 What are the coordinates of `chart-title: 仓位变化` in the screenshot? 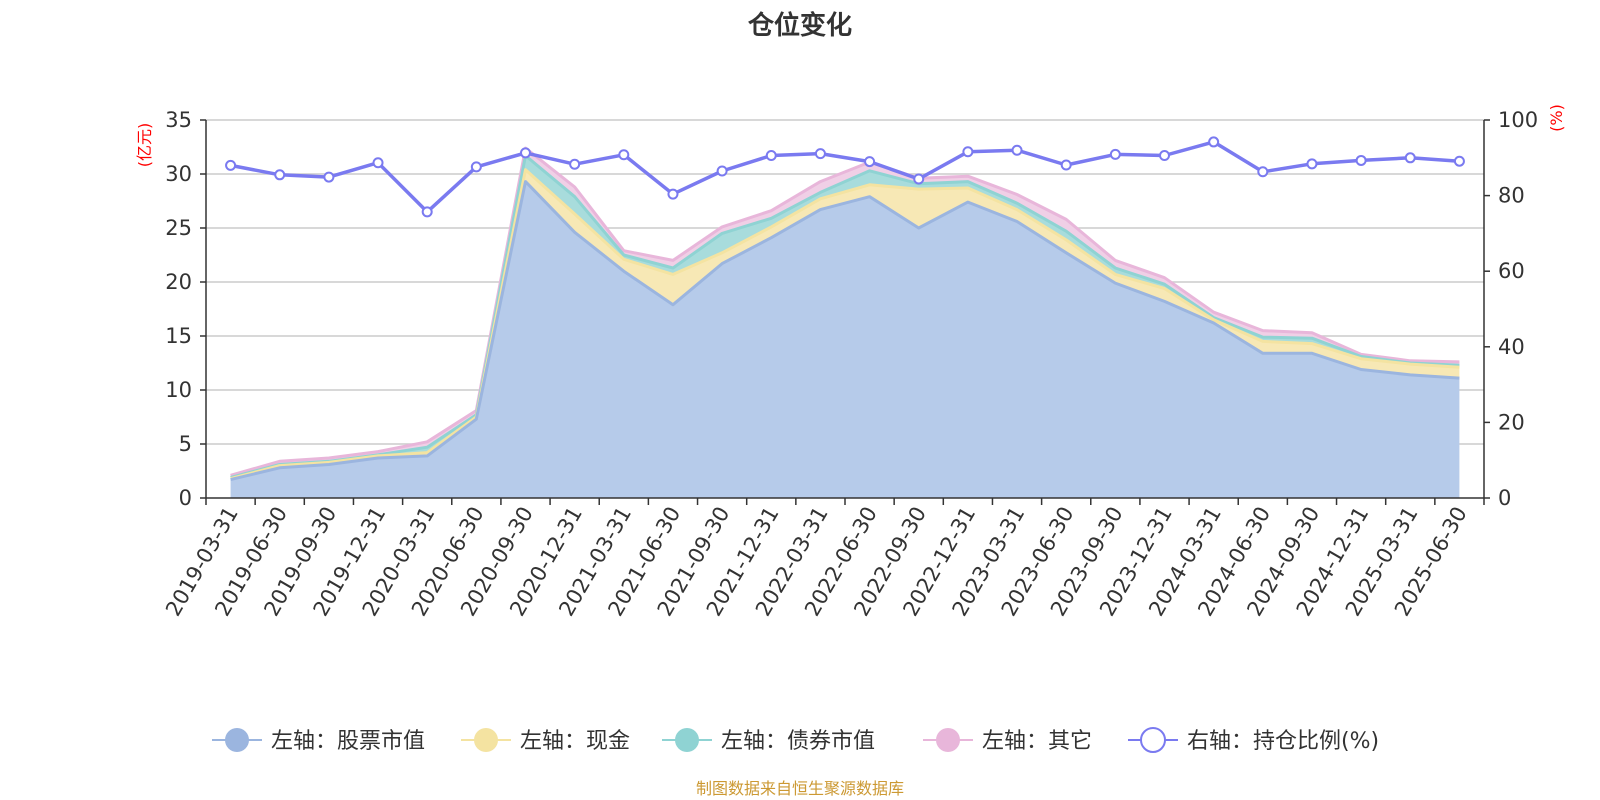 It's located at (799, 25).